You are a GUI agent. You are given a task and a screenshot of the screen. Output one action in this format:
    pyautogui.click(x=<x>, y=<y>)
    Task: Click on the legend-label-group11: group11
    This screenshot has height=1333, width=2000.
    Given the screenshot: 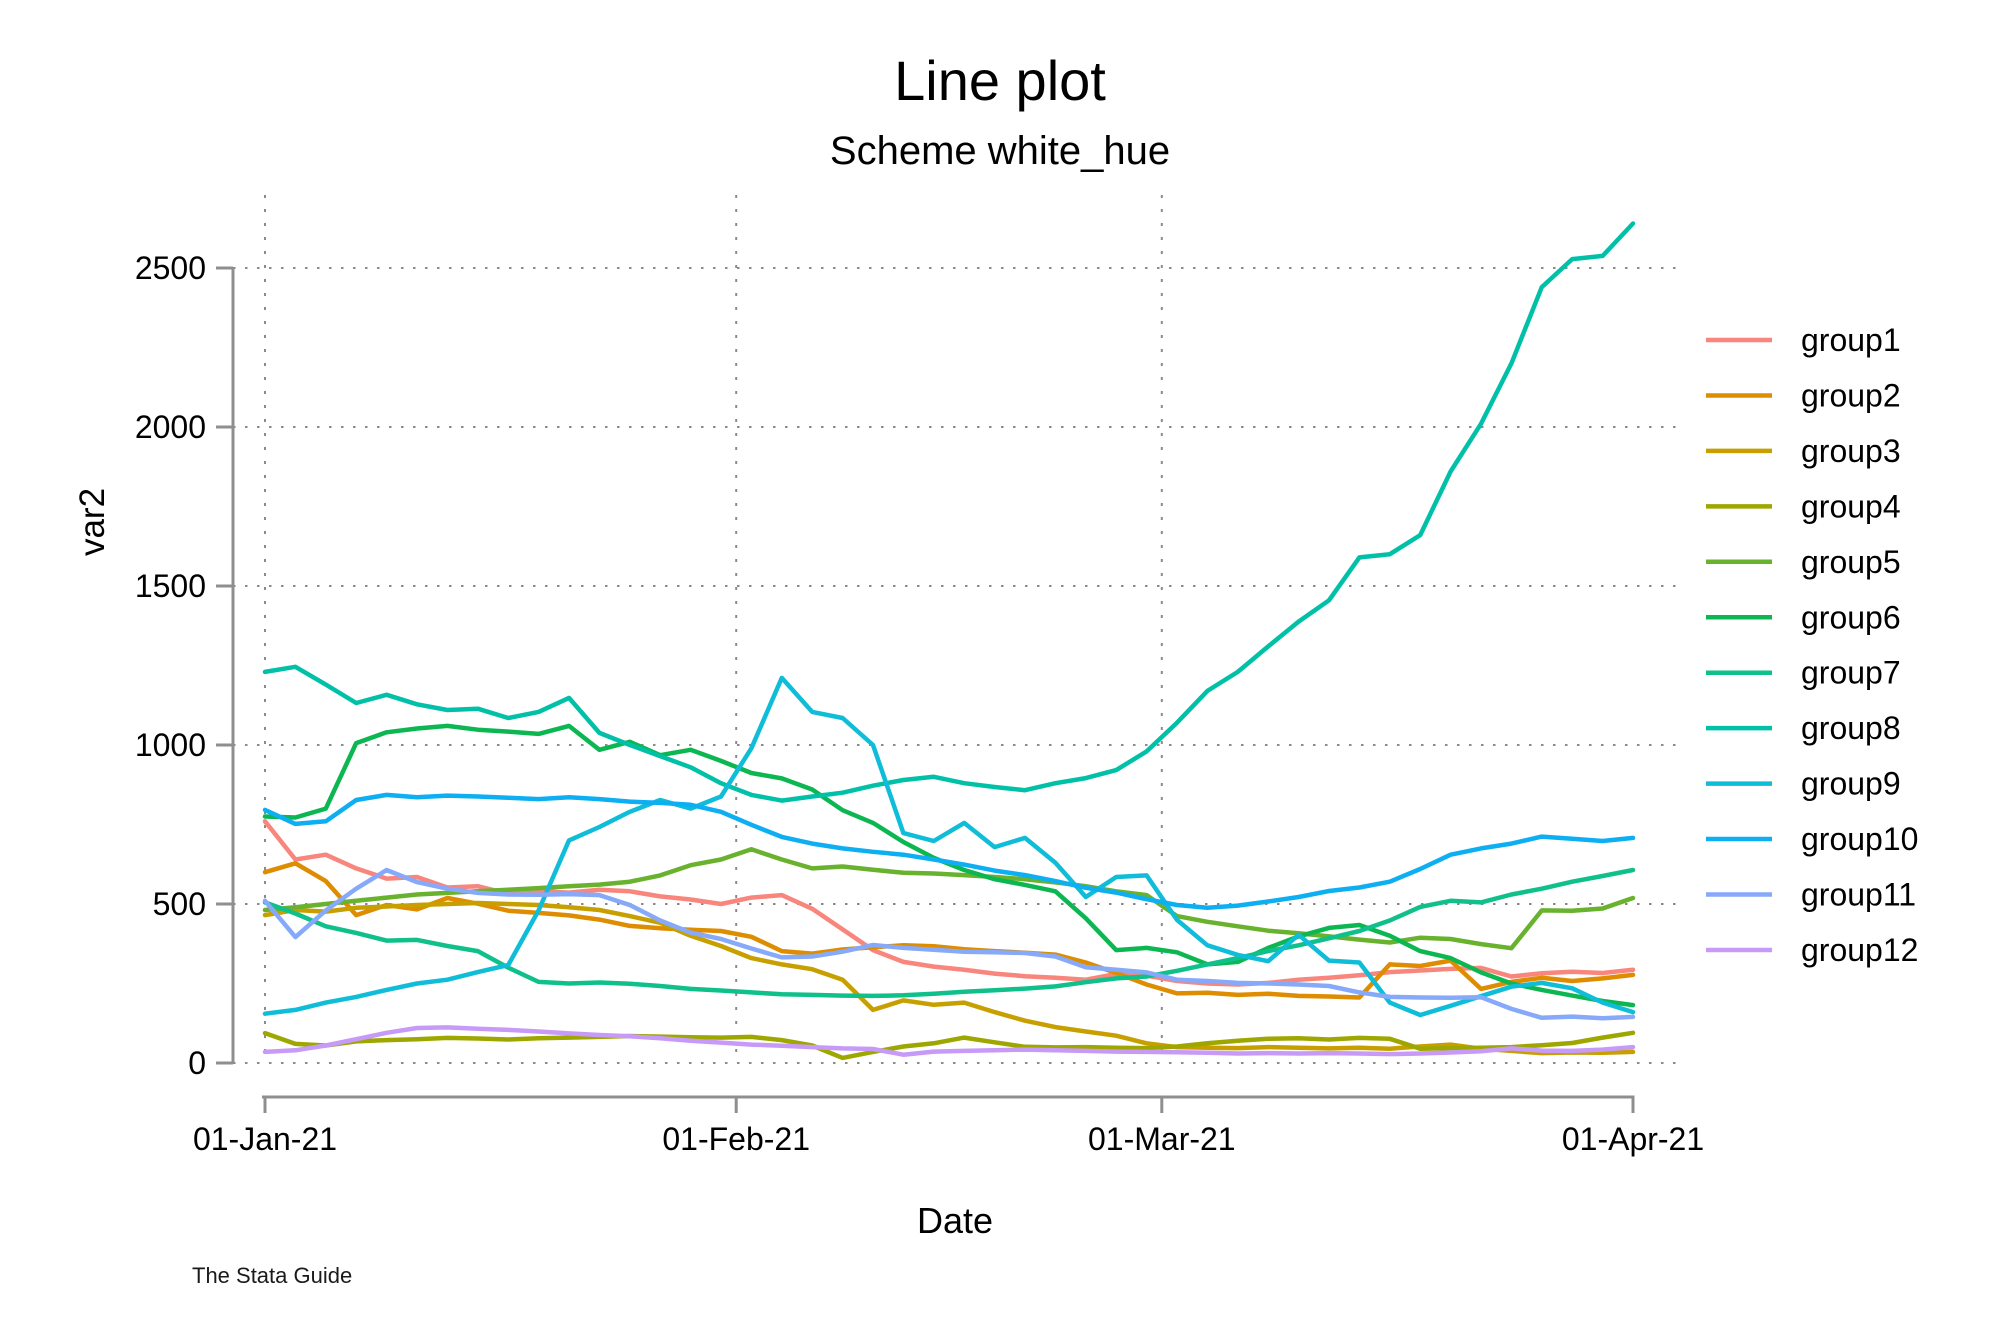 What is the action you would take?
    pyautogui.click(x=1858, y=895)
    